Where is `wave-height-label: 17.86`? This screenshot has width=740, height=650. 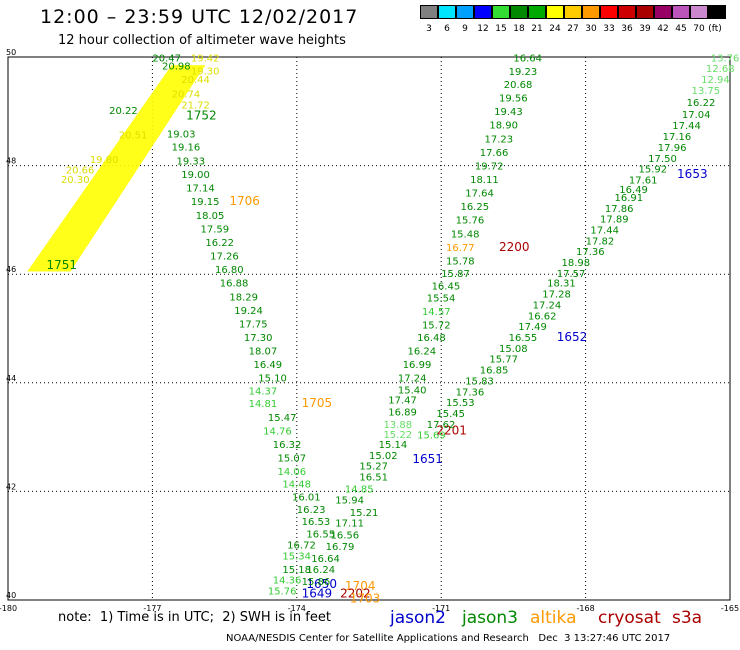 wave-height-label: 17.86 is located at coordinates (619, 209).